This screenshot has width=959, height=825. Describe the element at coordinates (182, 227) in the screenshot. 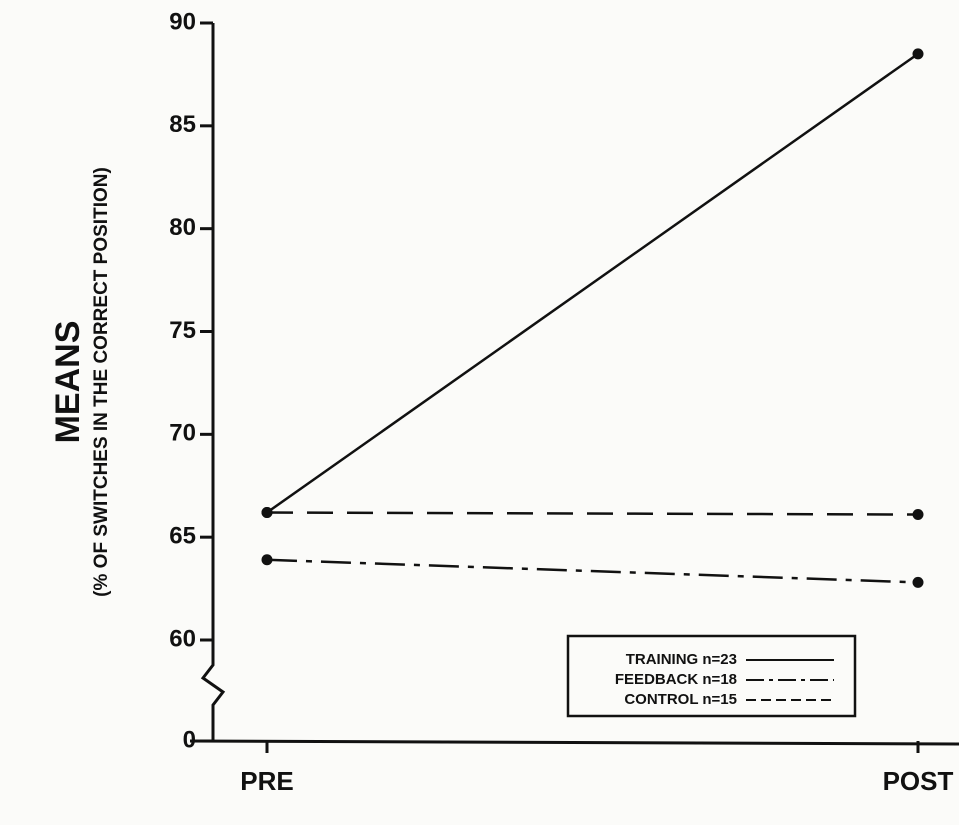

I see `y-tick-label: 80` at that location.